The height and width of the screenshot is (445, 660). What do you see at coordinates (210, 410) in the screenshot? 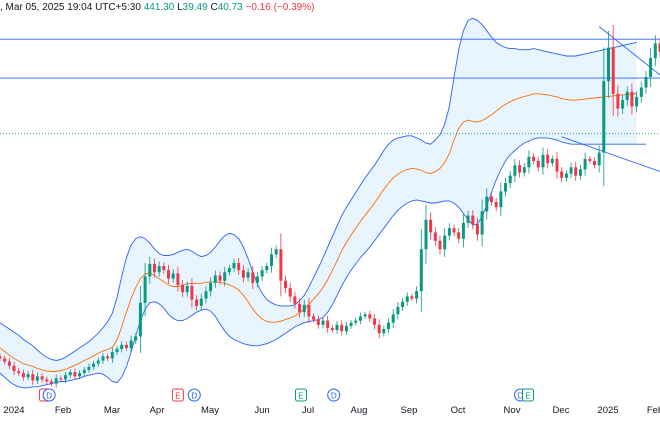
I see `x-axis-tick-label: May` at bounding box center [210, 410].